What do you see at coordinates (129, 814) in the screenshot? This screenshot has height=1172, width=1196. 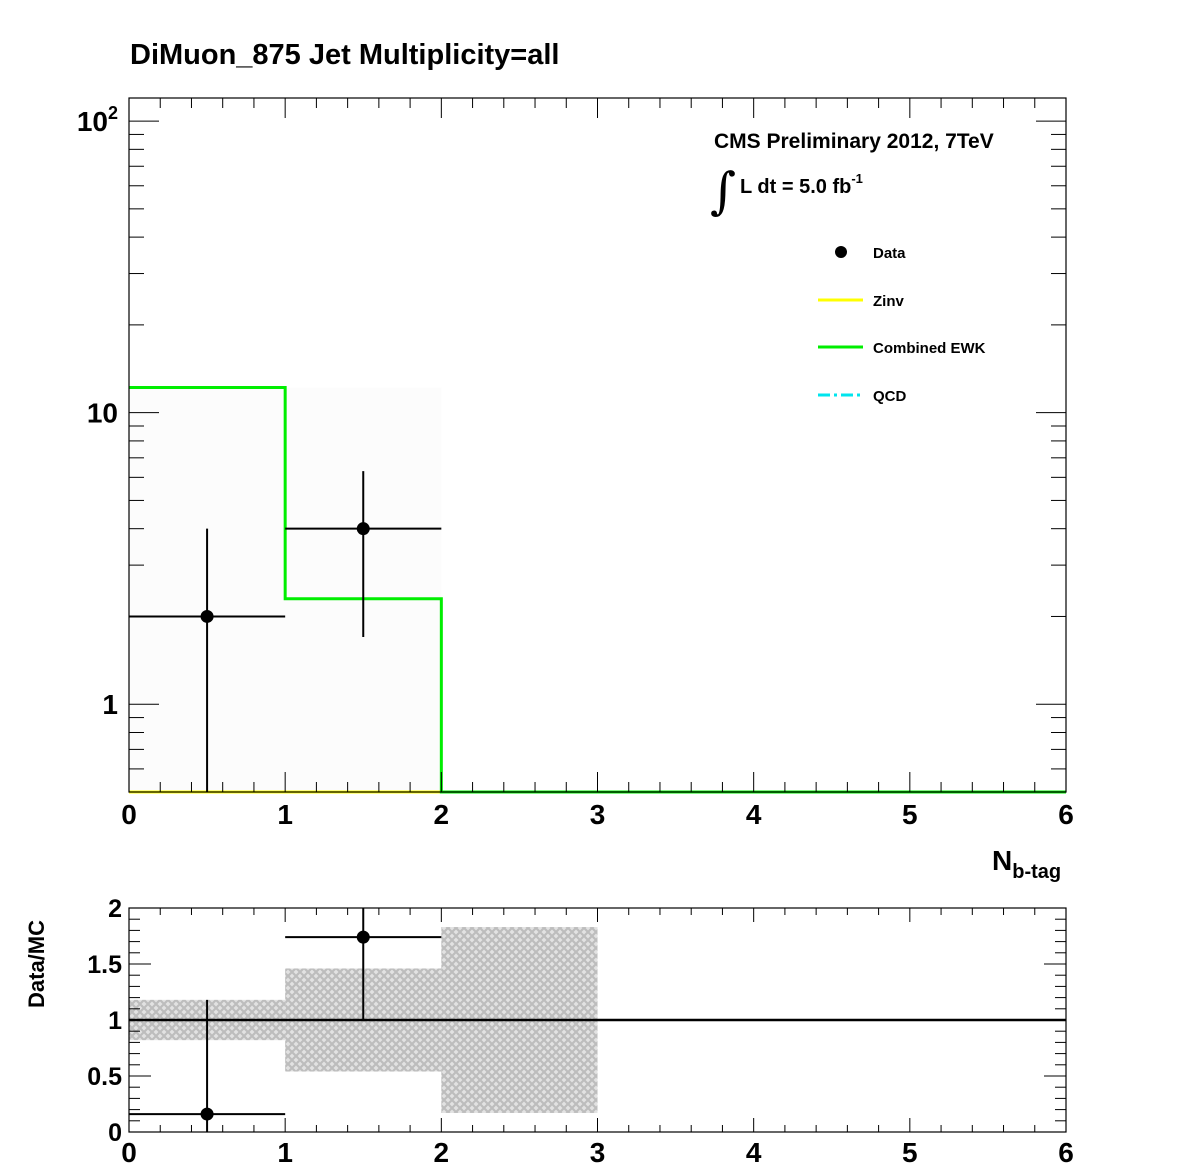 I see `x-tick-label: 0` at bounding box center [129, 814].